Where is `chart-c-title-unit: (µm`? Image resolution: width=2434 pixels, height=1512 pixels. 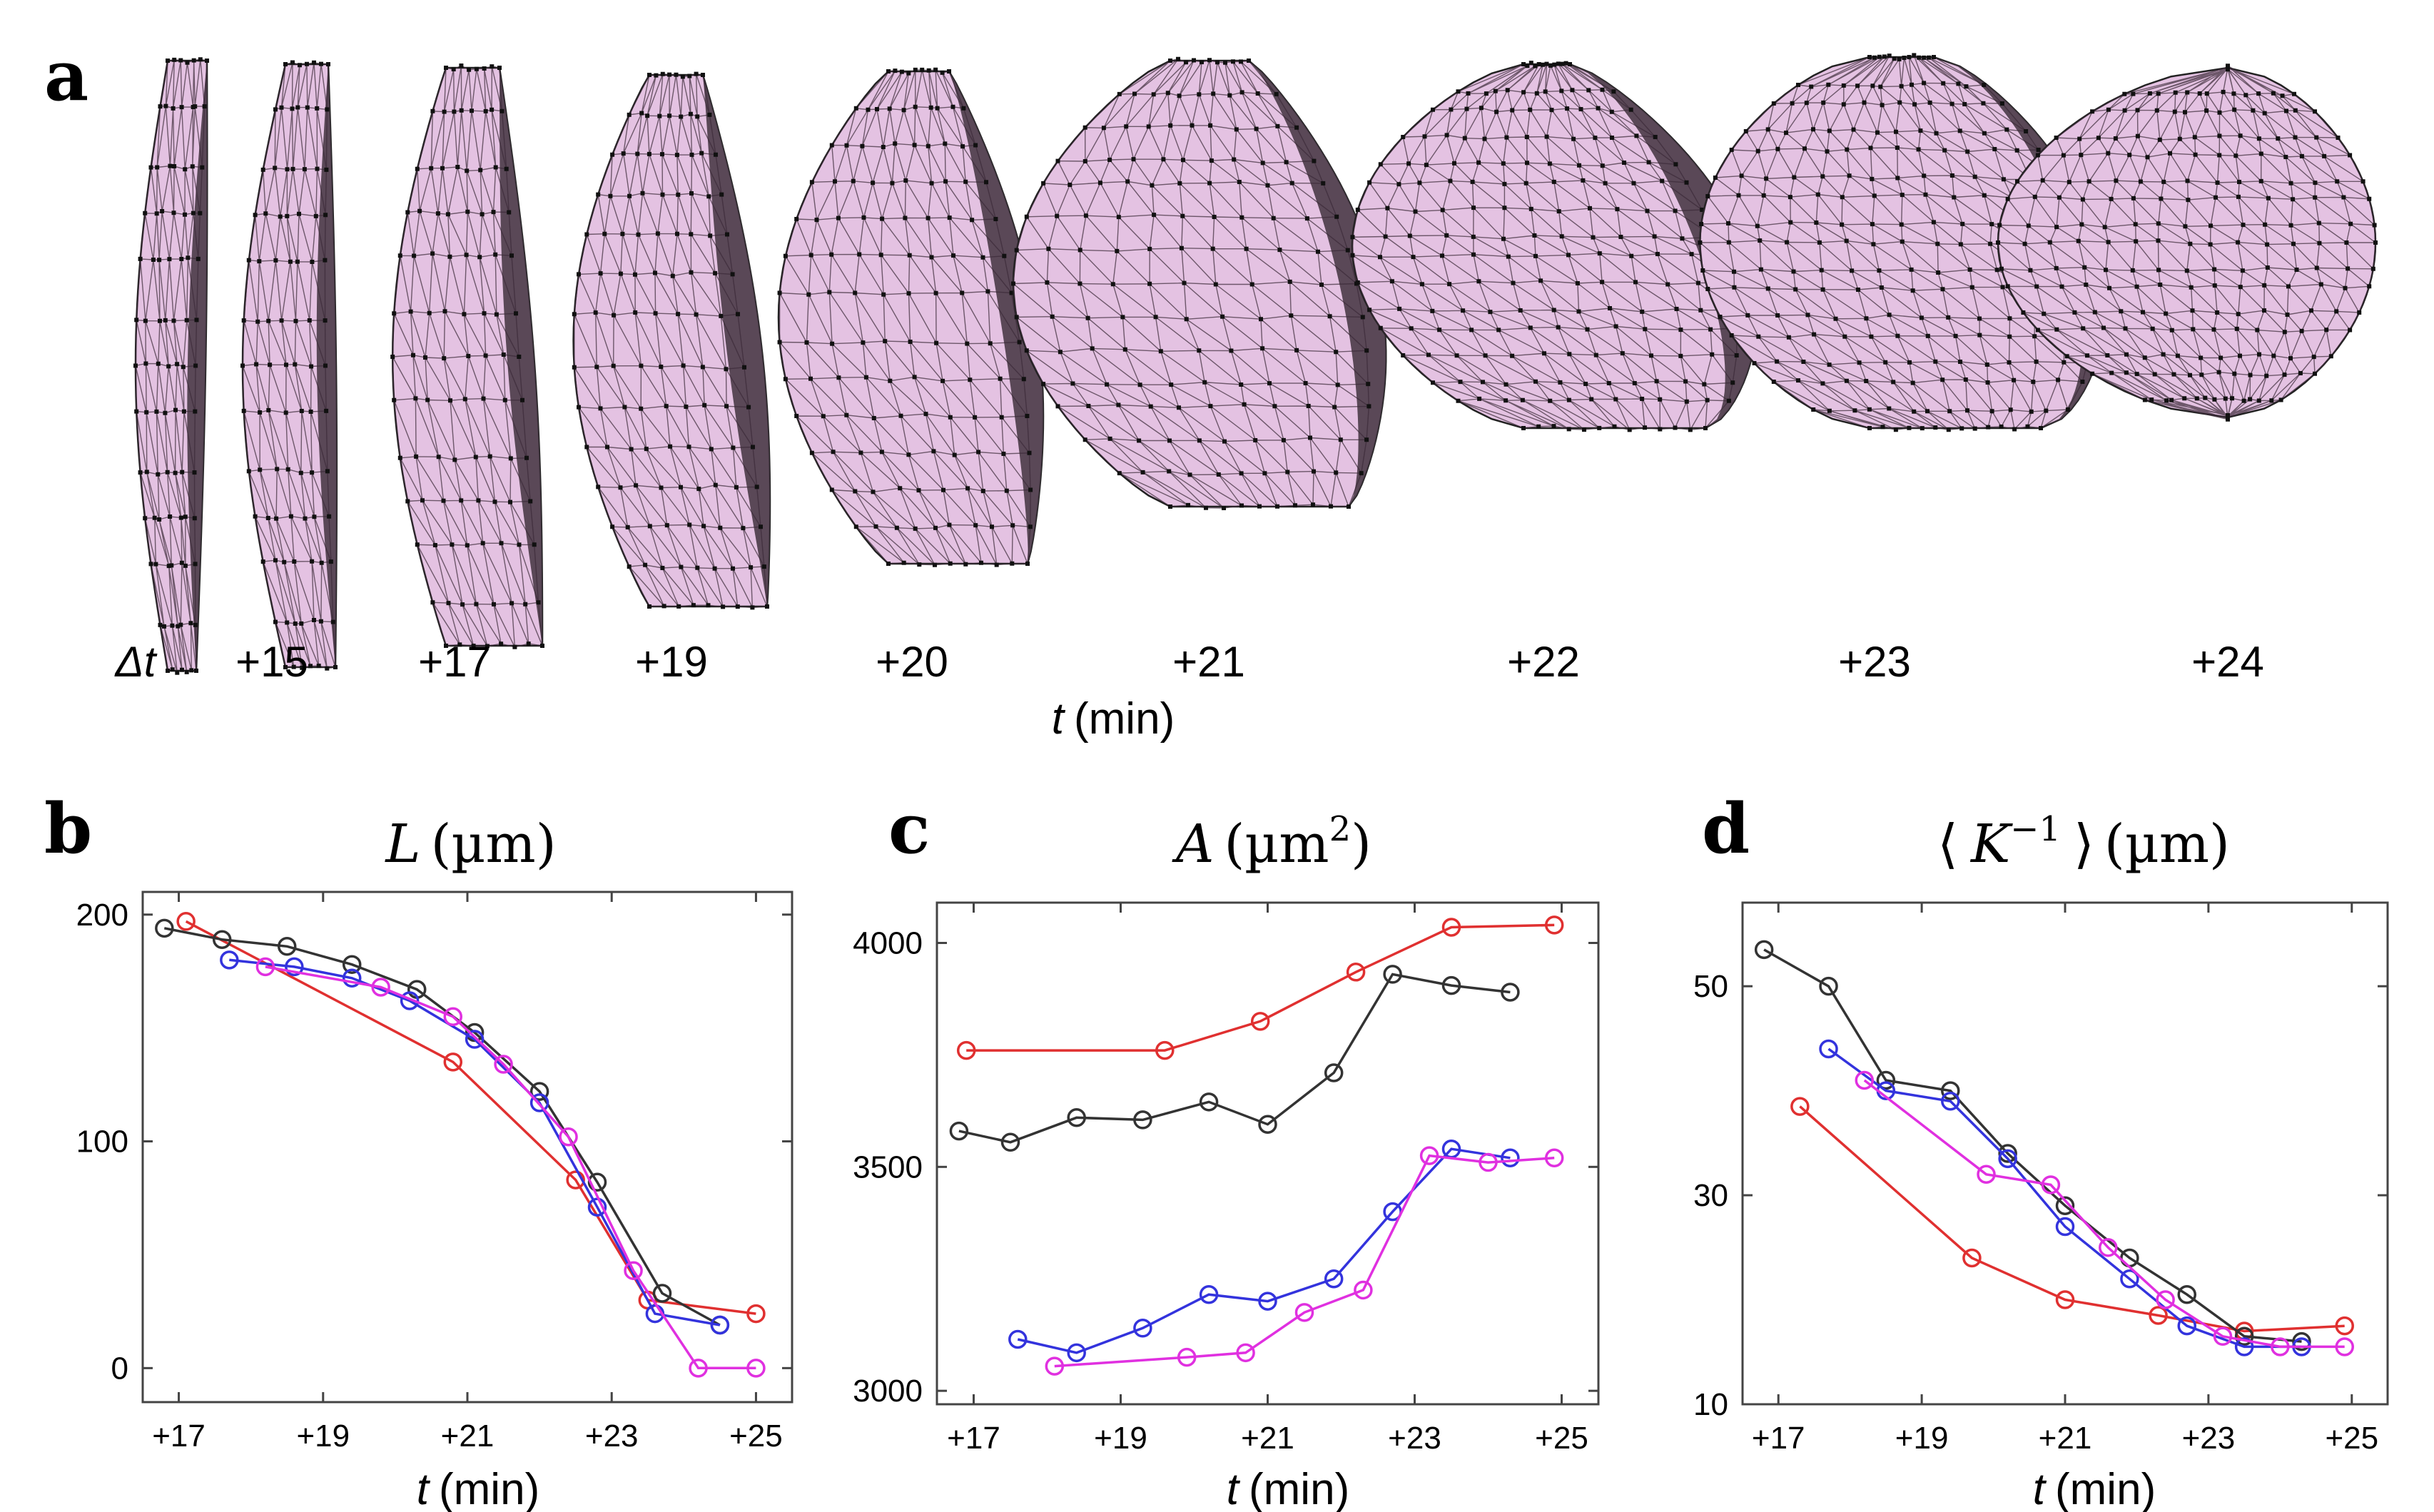
chart-c-title-unit: (µm is located at coordinates (1276, 844).